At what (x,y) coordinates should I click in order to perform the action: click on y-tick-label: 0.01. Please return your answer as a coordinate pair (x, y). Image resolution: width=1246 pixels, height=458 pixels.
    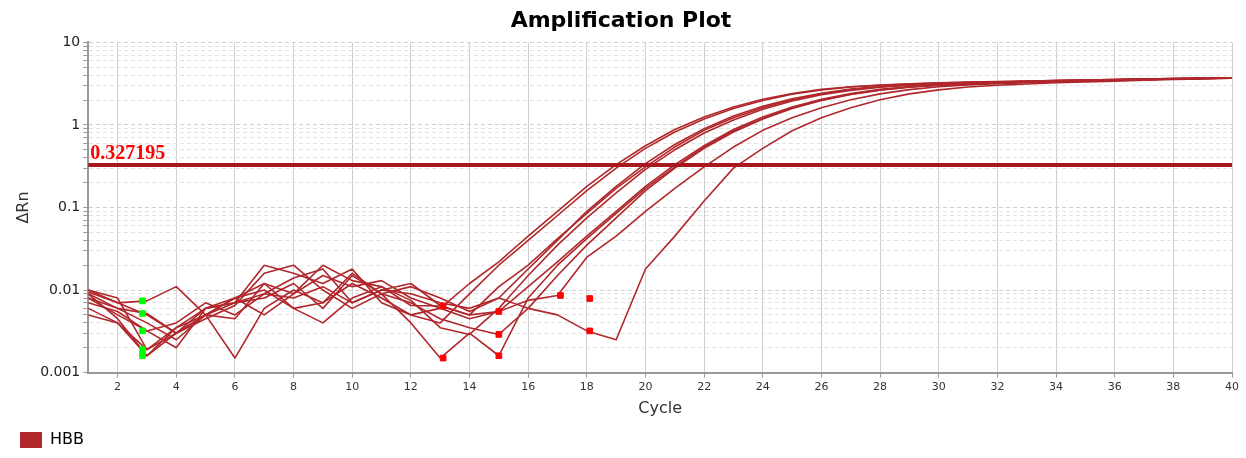
    Looking at the image, I should click on (65, 288).